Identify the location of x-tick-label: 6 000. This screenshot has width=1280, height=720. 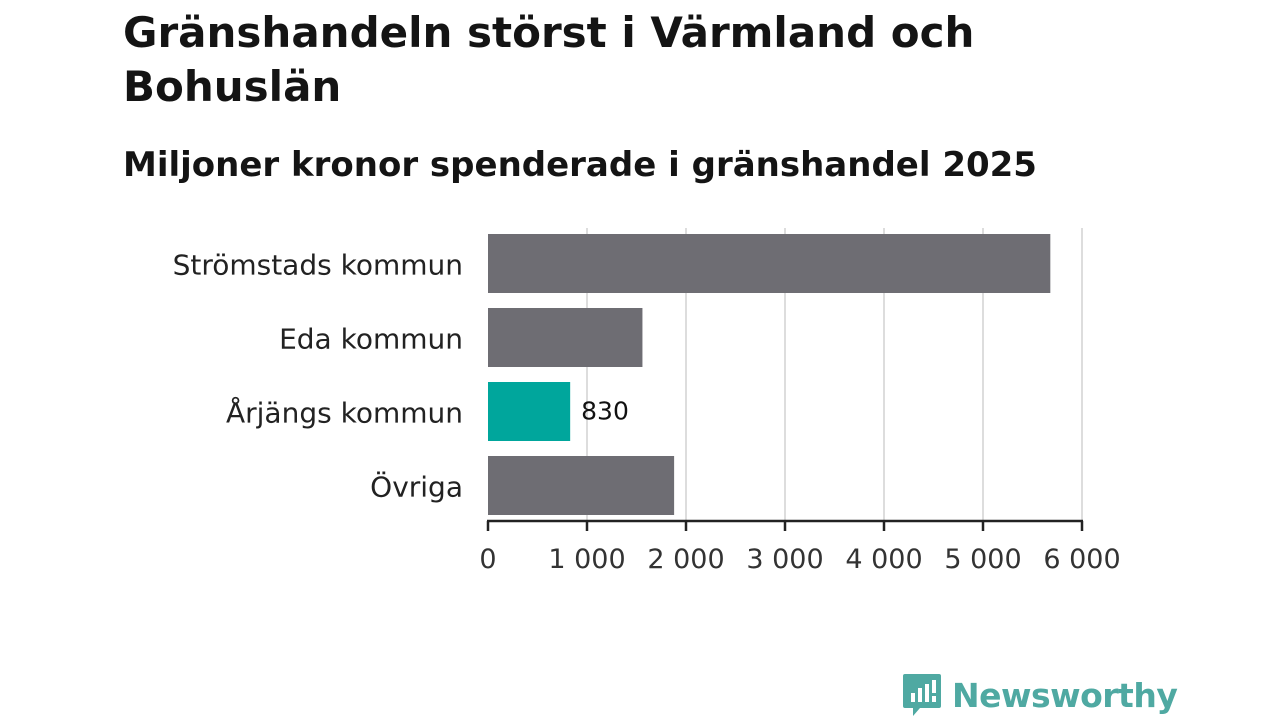
(1081, 559).